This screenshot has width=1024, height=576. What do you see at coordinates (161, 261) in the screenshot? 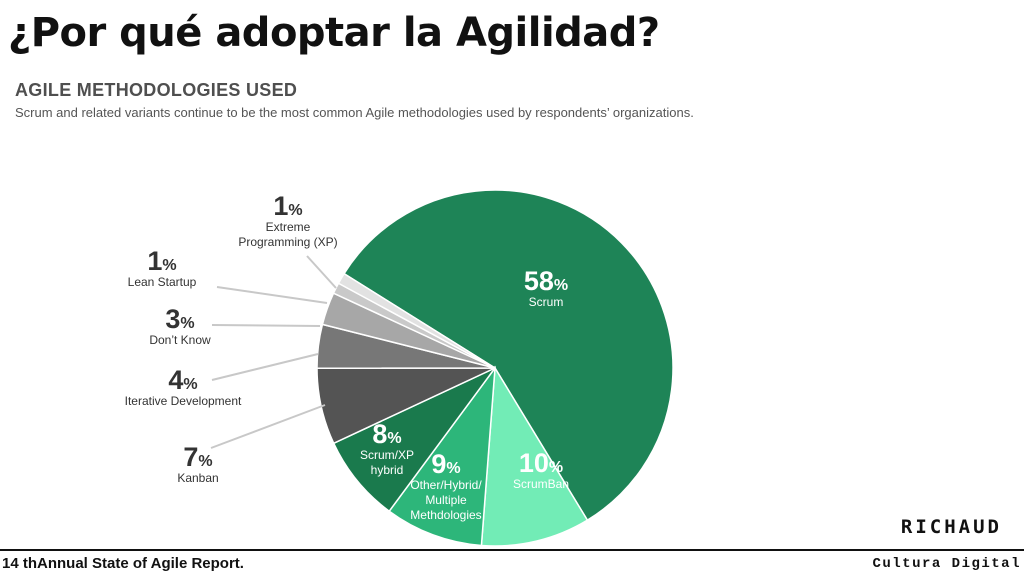
I see `value-label-lean-startup: 1%` at bounding box center [161, 261].